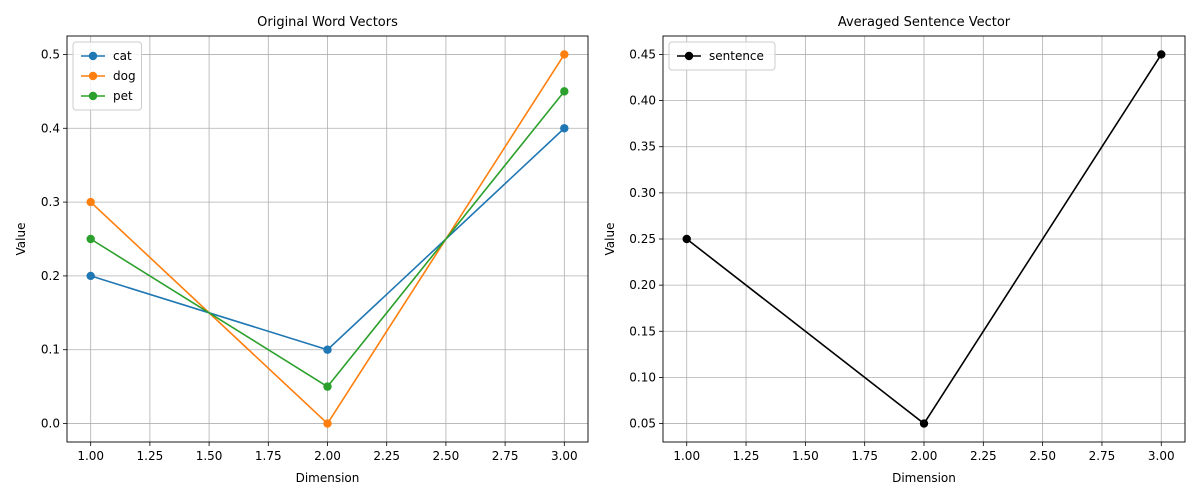 This screenshot has height=500, width=1200. Describe the element at coordinates (642, 54) in the screenshot. I see `y-tick-label: 0.45` at that location.